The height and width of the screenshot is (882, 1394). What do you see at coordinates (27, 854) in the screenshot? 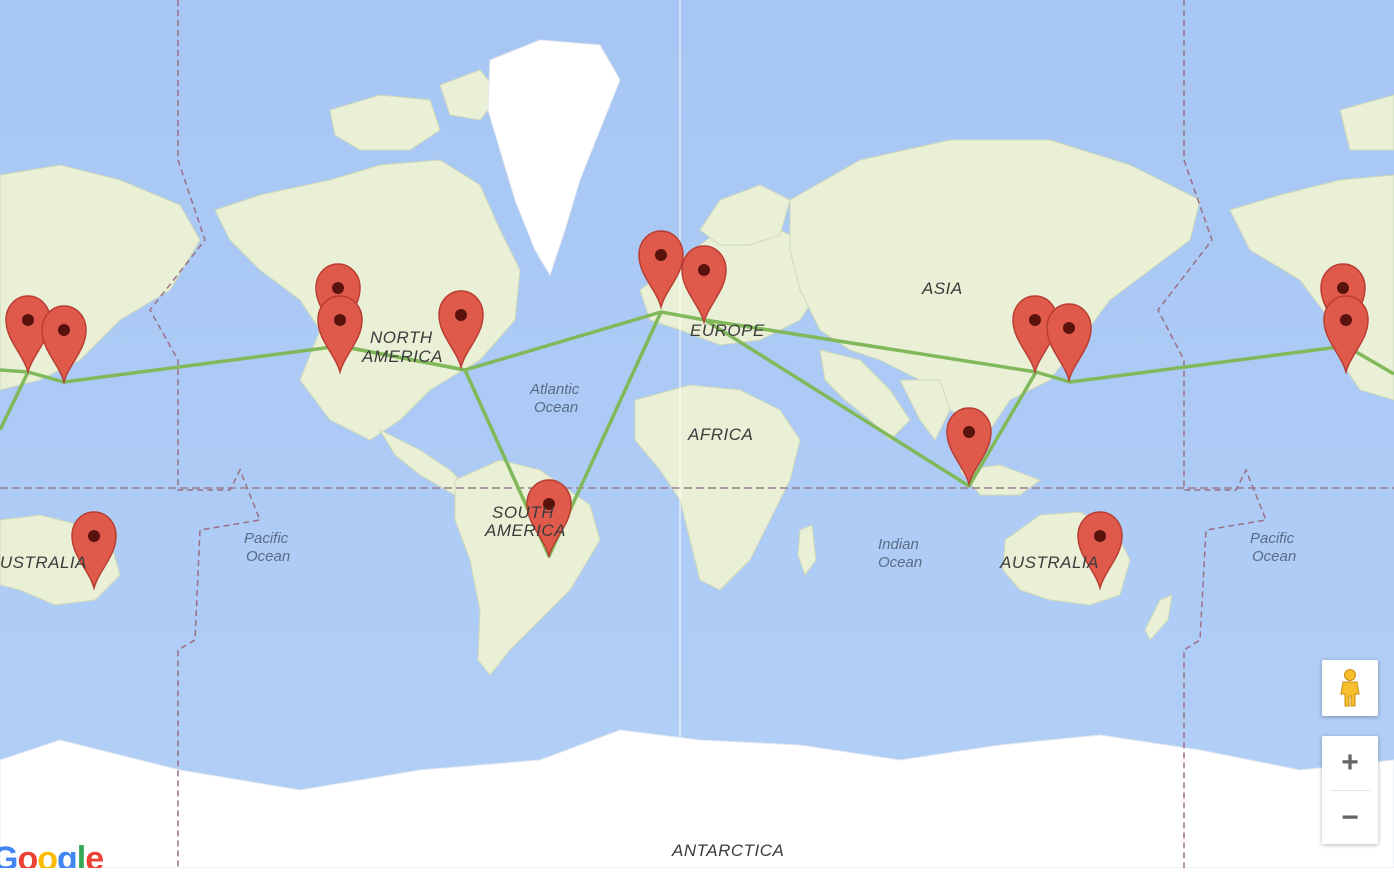
I see `logo-o1: o` at bounding box center [27, 854].